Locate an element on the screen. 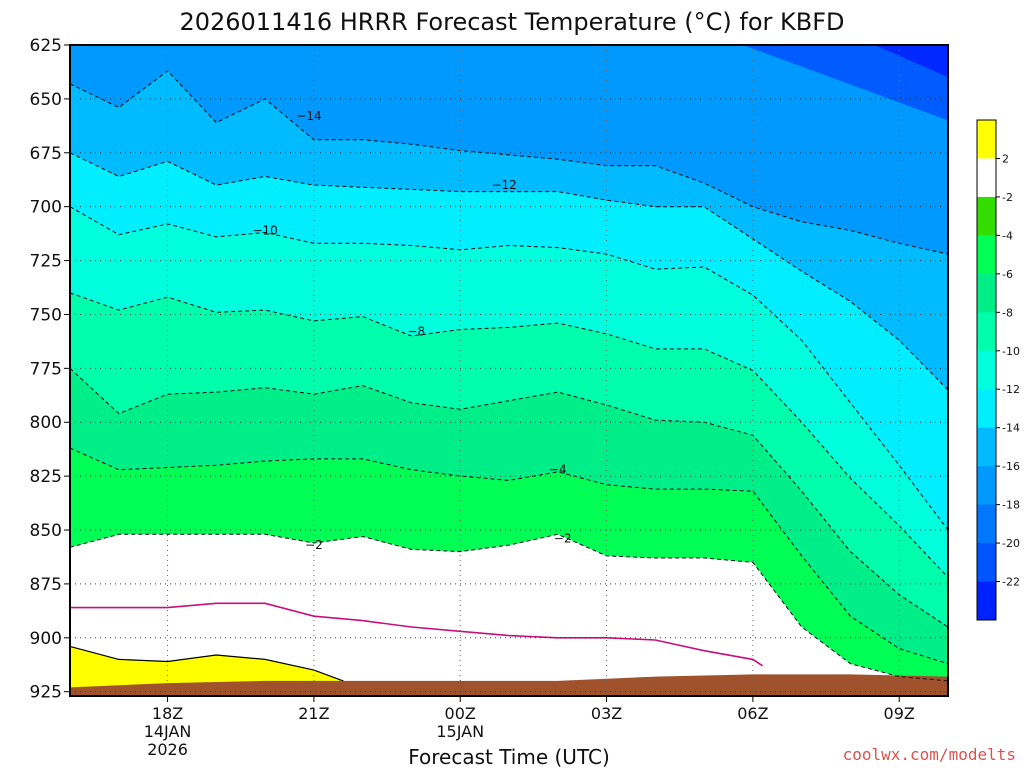 This screenshot has height=768, width=1024. isotherm-label: −10 is located at coordinates (264, 230).